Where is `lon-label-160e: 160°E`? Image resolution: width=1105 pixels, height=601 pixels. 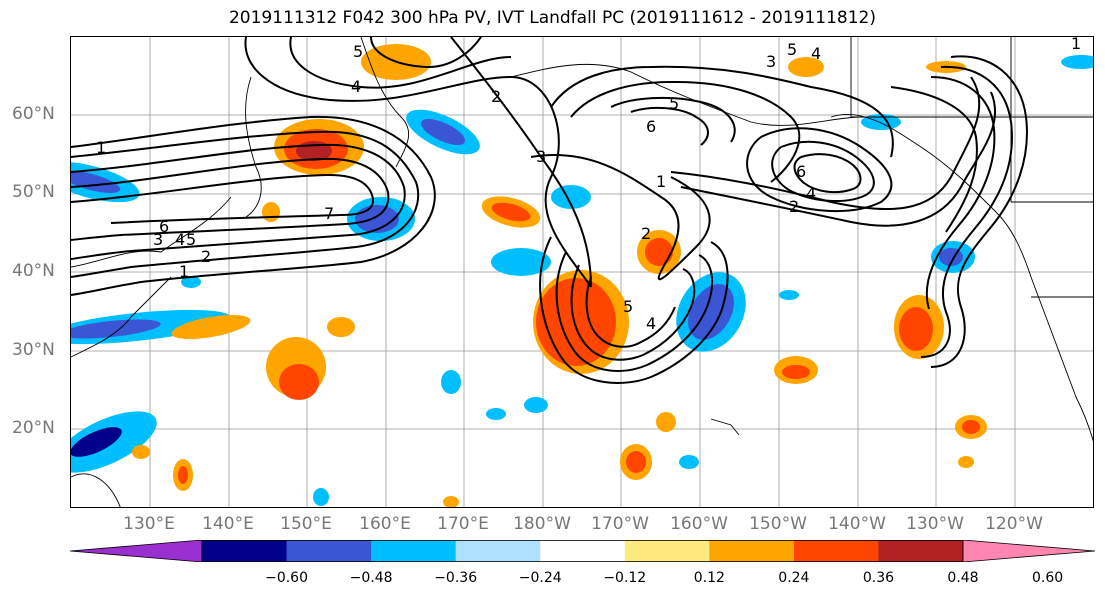 lon-label-160e: 160°E is located at coordinates (385, 524).